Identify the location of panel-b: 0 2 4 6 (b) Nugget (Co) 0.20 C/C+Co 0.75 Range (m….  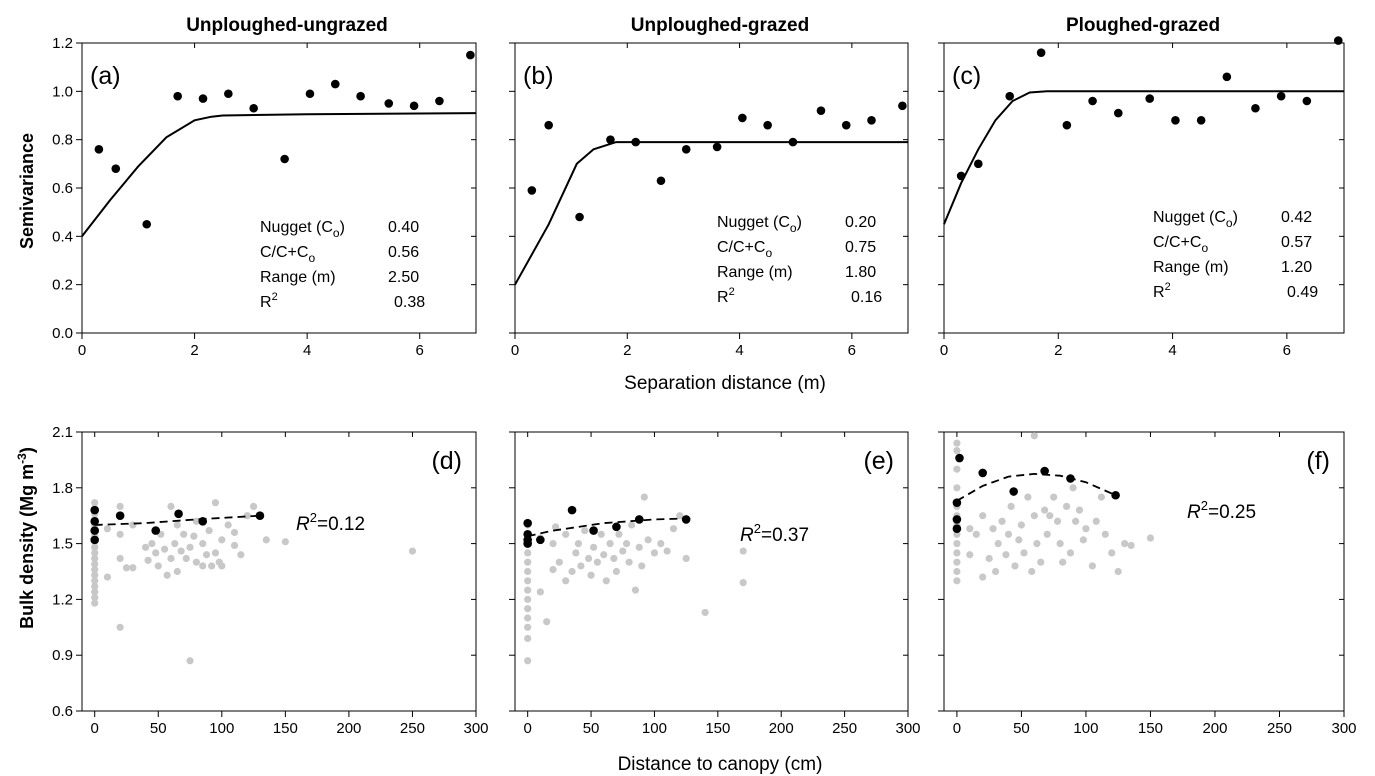
(708, 201).